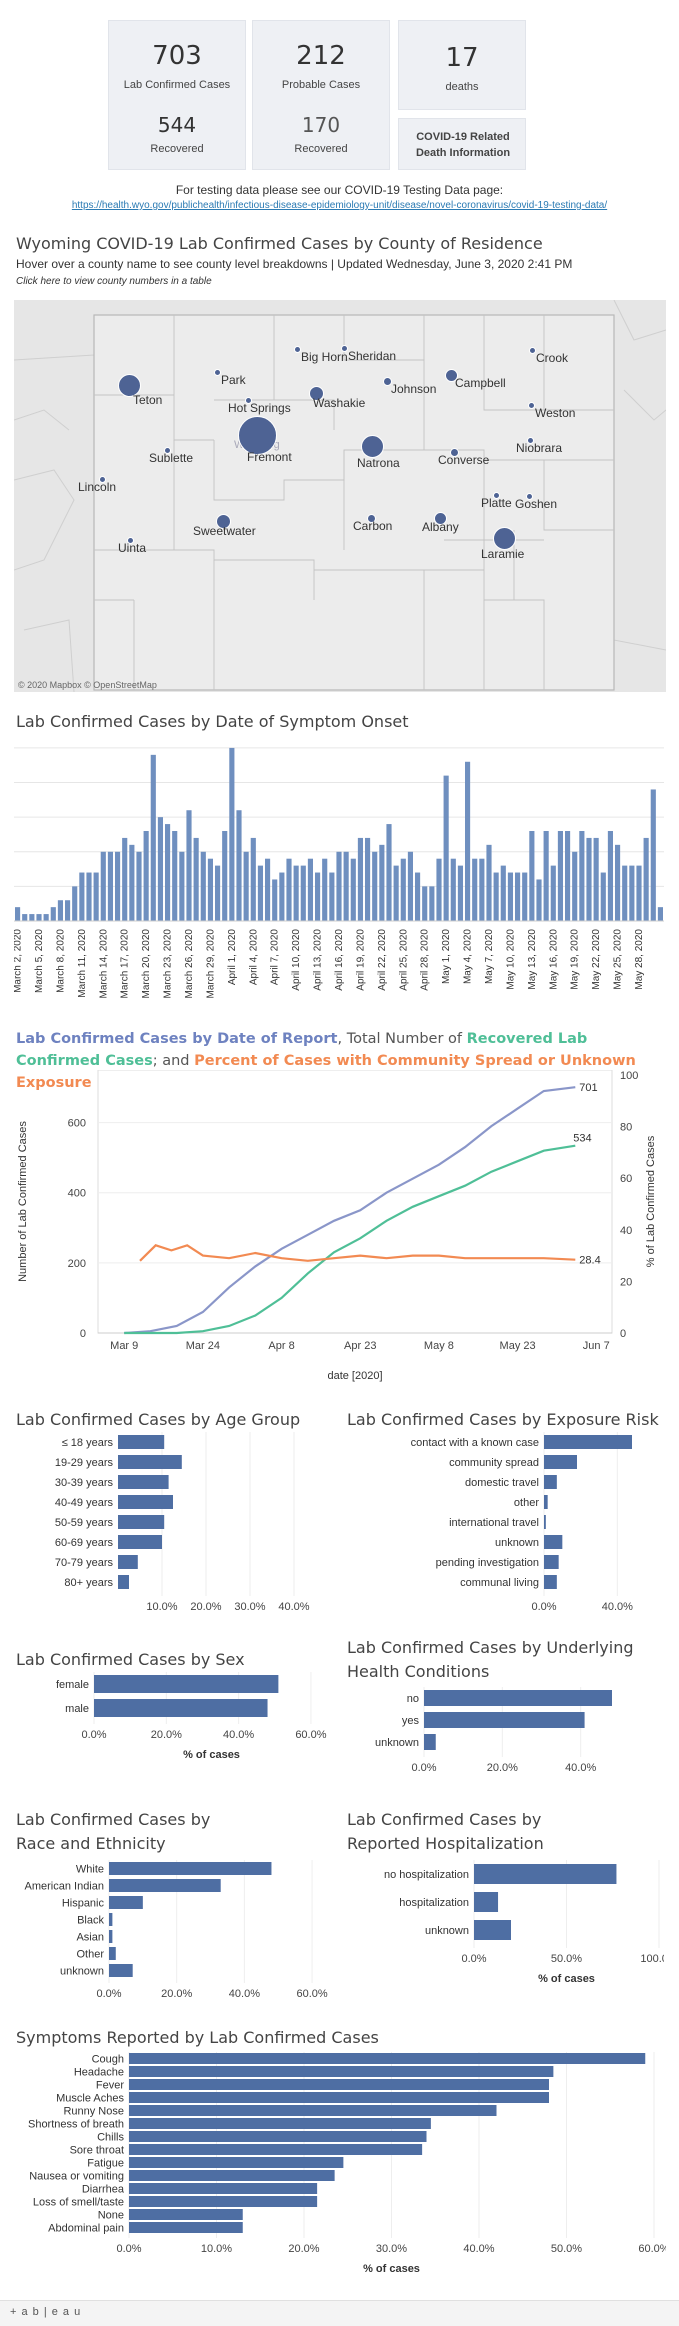 The height and width of the screenshot is (2326, 679). Describe the element at coordinates (297, 349) in the screenshot. I see `county-marker-big-horn` at that location.